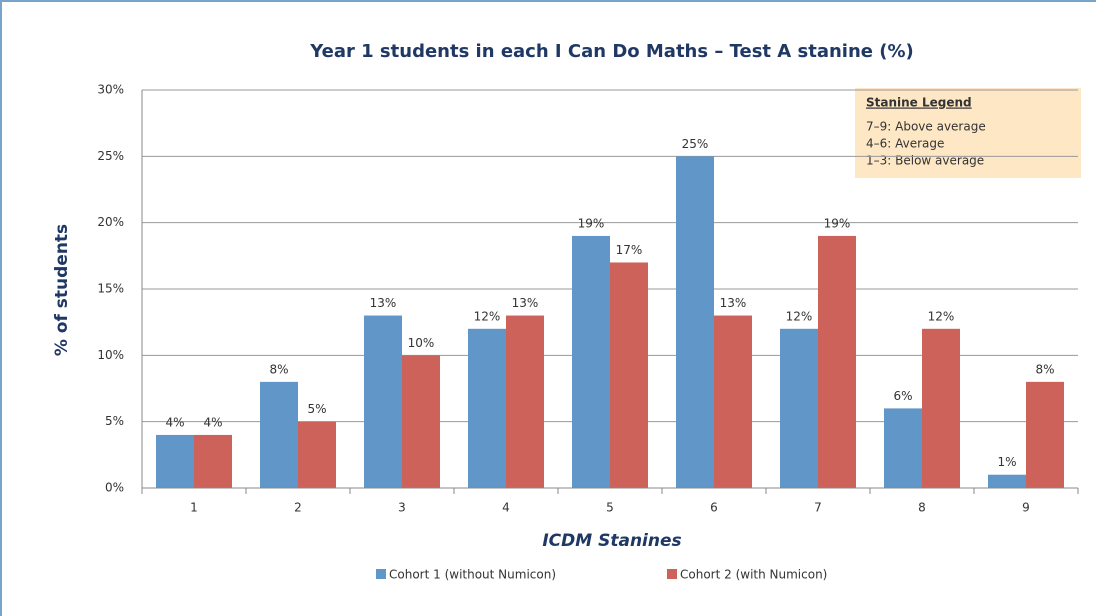 The height and width of the screenshot is (616, 1097). What do you see at coordinates (421, 343) in the screenshot?
I see `data-label: 10%` at bounding box center [421, 343].